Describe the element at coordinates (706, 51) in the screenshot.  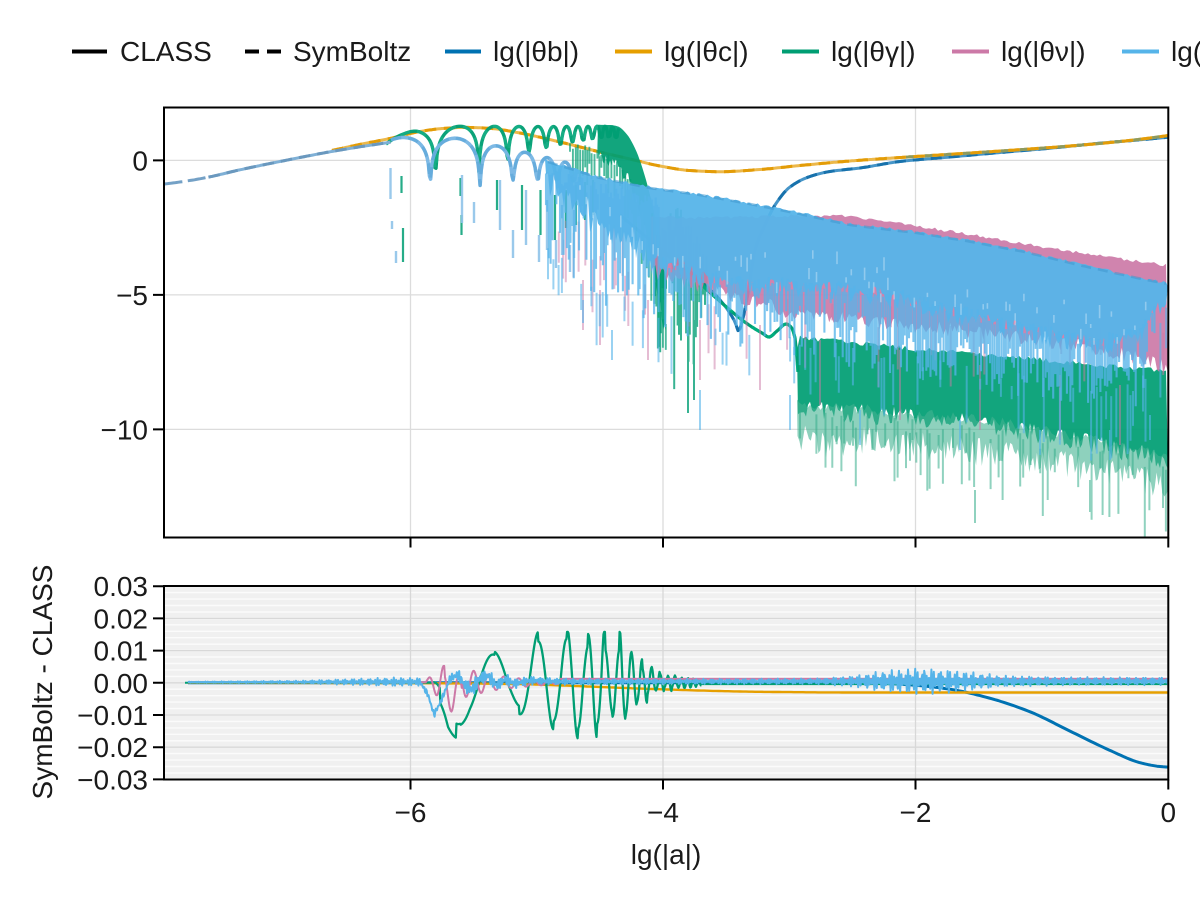
I see `svg-text: lg(|θc|)` at that location.